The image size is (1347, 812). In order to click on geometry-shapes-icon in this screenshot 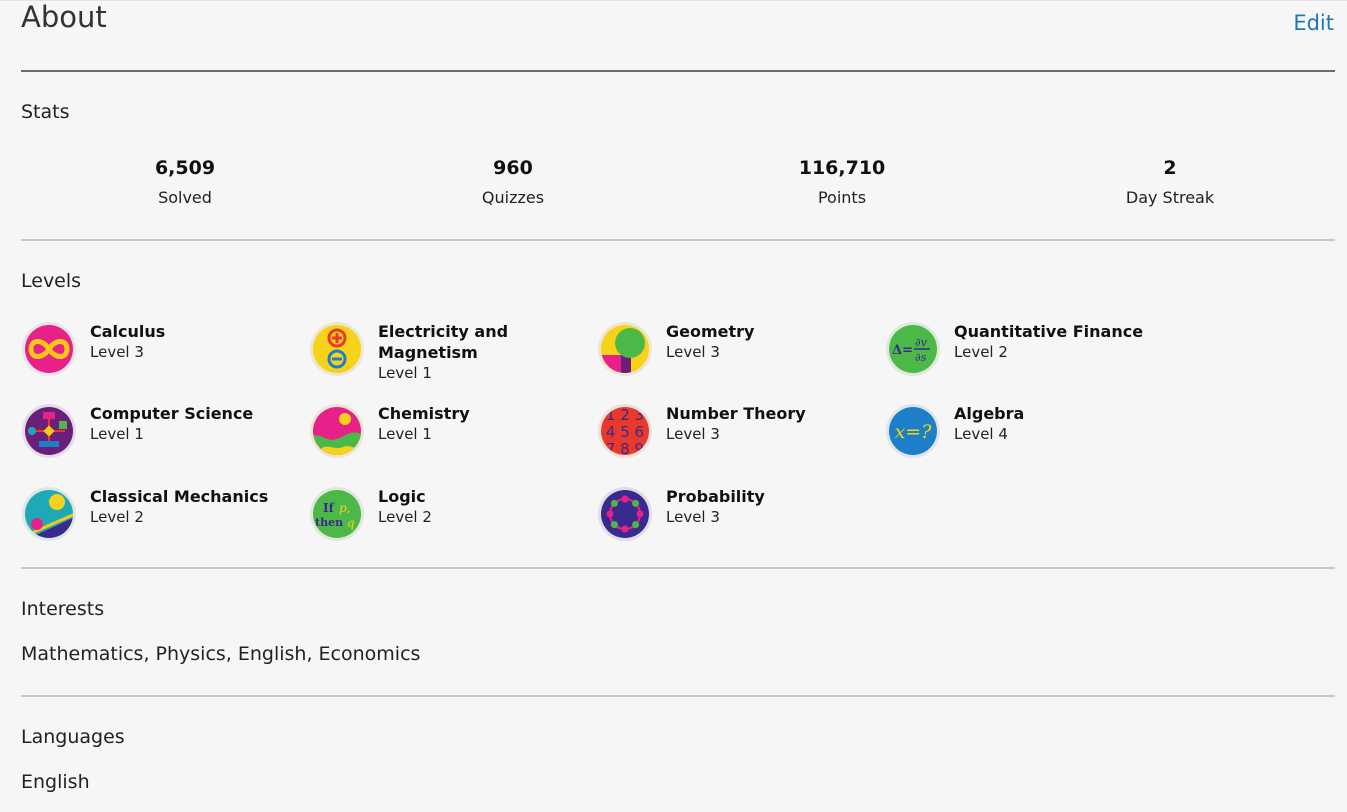, I will do `click(625, 349)`.